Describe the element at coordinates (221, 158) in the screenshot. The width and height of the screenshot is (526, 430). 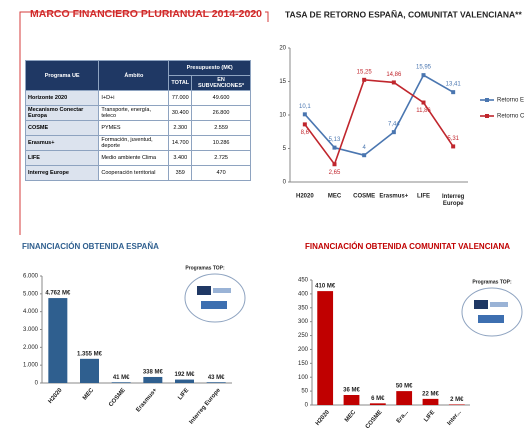
I see `table-cell: 2.725` at that location.